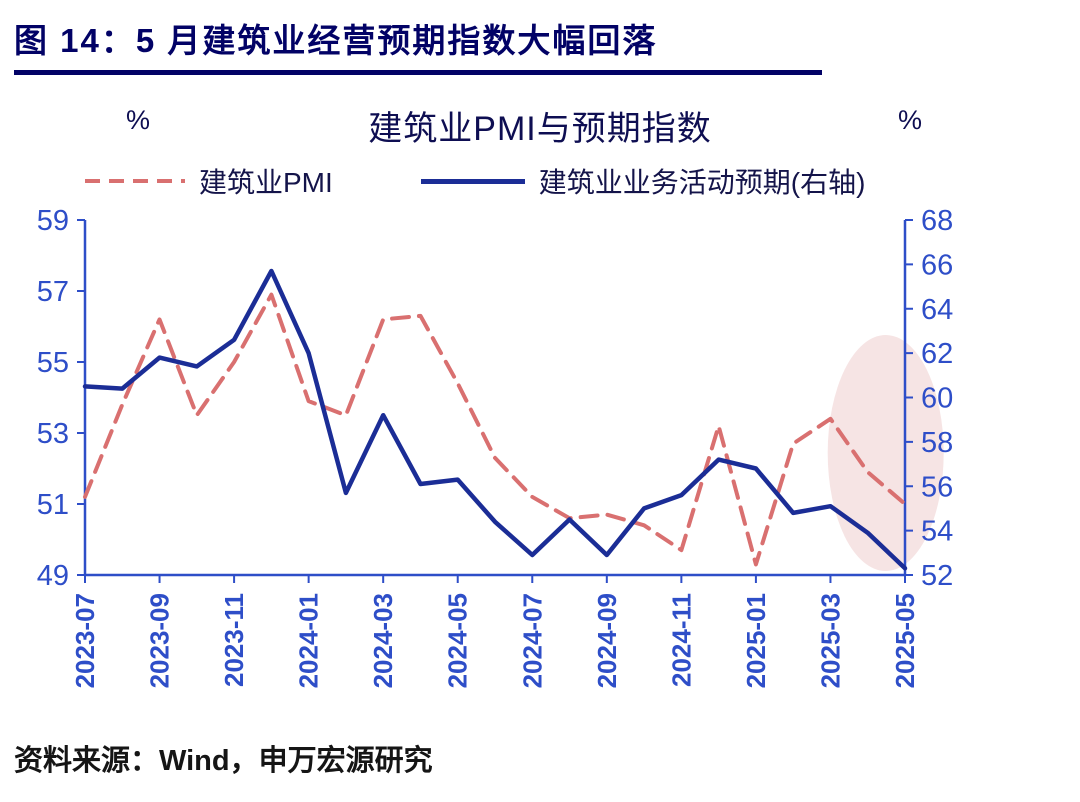 The width and height of the screenshot is (1080, 802). Describe the element at coordinates (418, 72) in the screenshot. I see `title-underline` at that location.